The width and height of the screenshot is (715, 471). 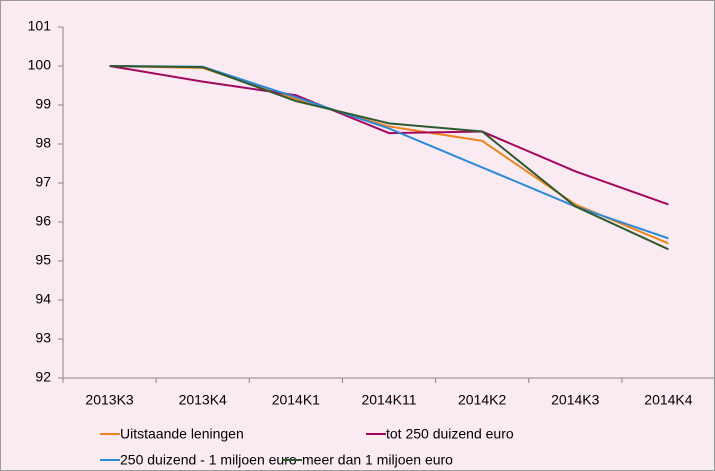 What do you see at coordinates (482, 400) in the screenshot?
I see `x-tick-label: 2014K2` at bounding box center [482, 400].